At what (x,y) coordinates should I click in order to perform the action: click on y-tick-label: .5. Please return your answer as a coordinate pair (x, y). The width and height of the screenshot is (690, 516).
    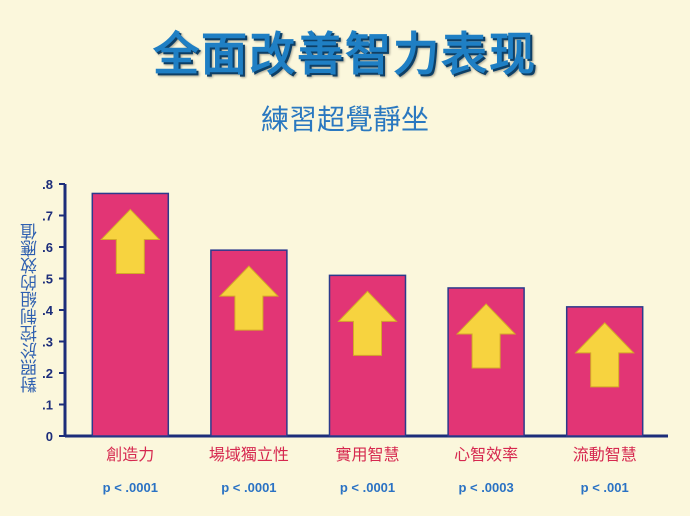
    Looking at the image, I should click on (47, 279).